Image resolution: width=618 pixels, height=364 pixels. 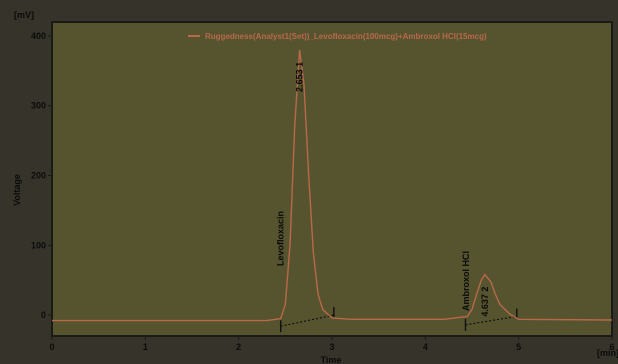 I want to click on x-tick-label: 5, so click(x=518, y=347).